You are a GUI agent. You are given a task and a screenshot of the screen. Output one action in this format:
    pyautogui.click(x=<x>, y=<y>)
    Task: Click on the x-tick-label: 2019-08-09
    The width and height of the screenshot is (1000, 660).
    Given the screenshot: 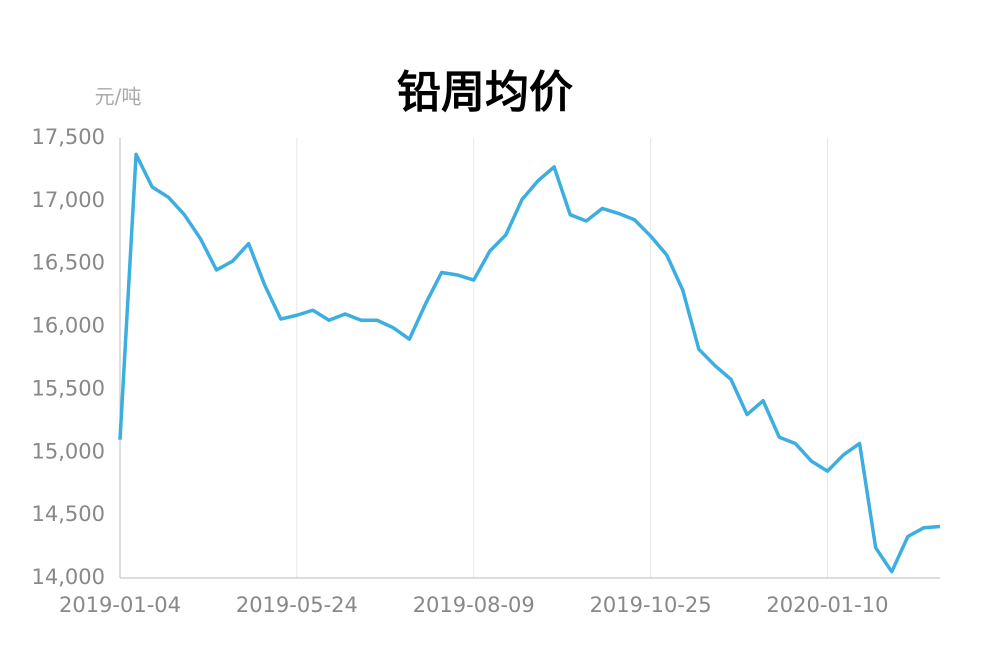 What is the action you would take?
    pyautogui.click(x=474, y=605)
    